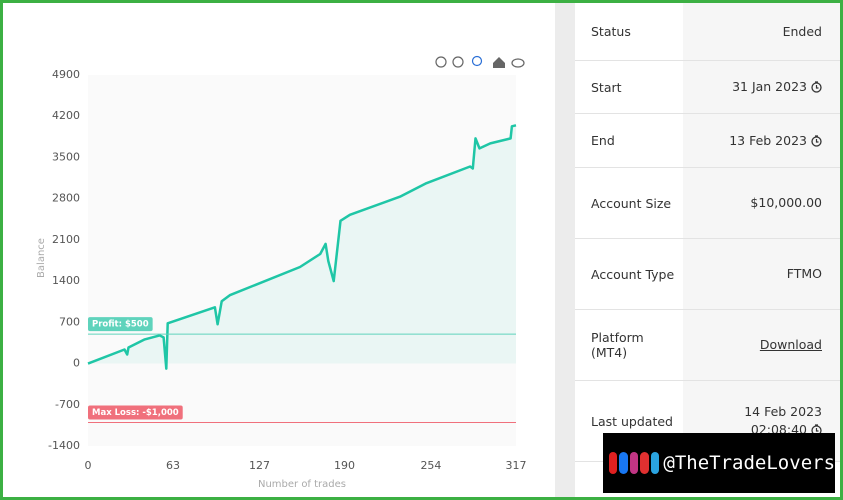 This screenshot has height=500, width=843. What do you see at coordinates (67, 404) in the screenshot?
I see `y-tick-label: -700` at bounding box center [67, 404].